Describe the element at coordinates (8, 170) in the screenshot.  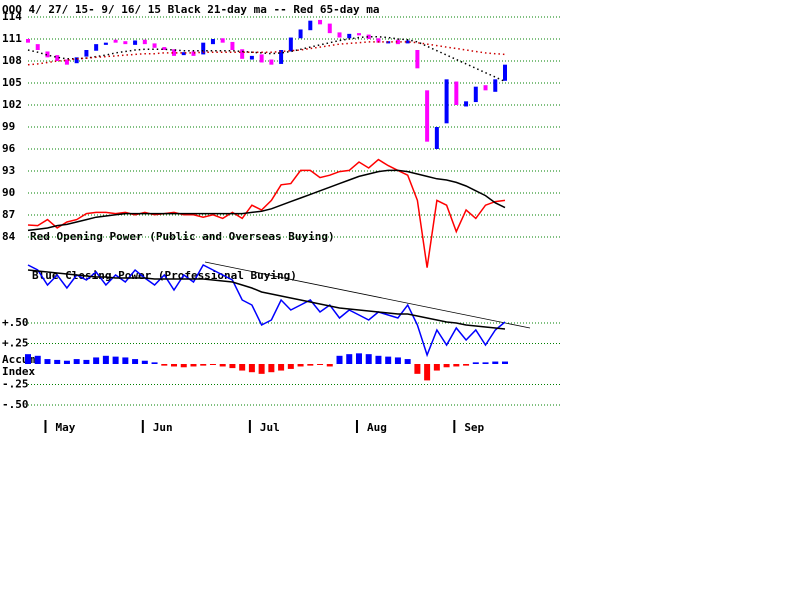
I see `y-tick-label: 93` at that location.